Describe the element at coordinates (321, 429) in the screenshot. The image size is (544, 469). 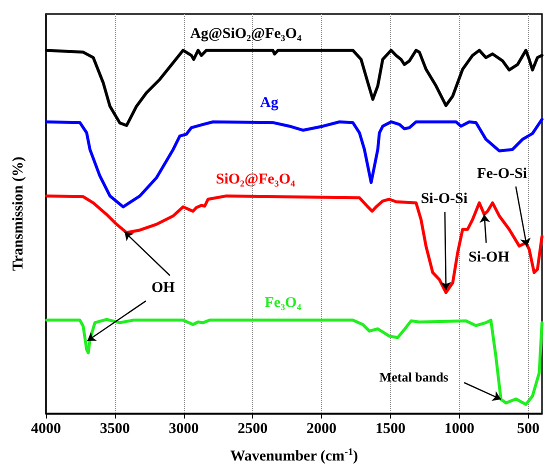
I see `x-tick-label: 2000` at that location.